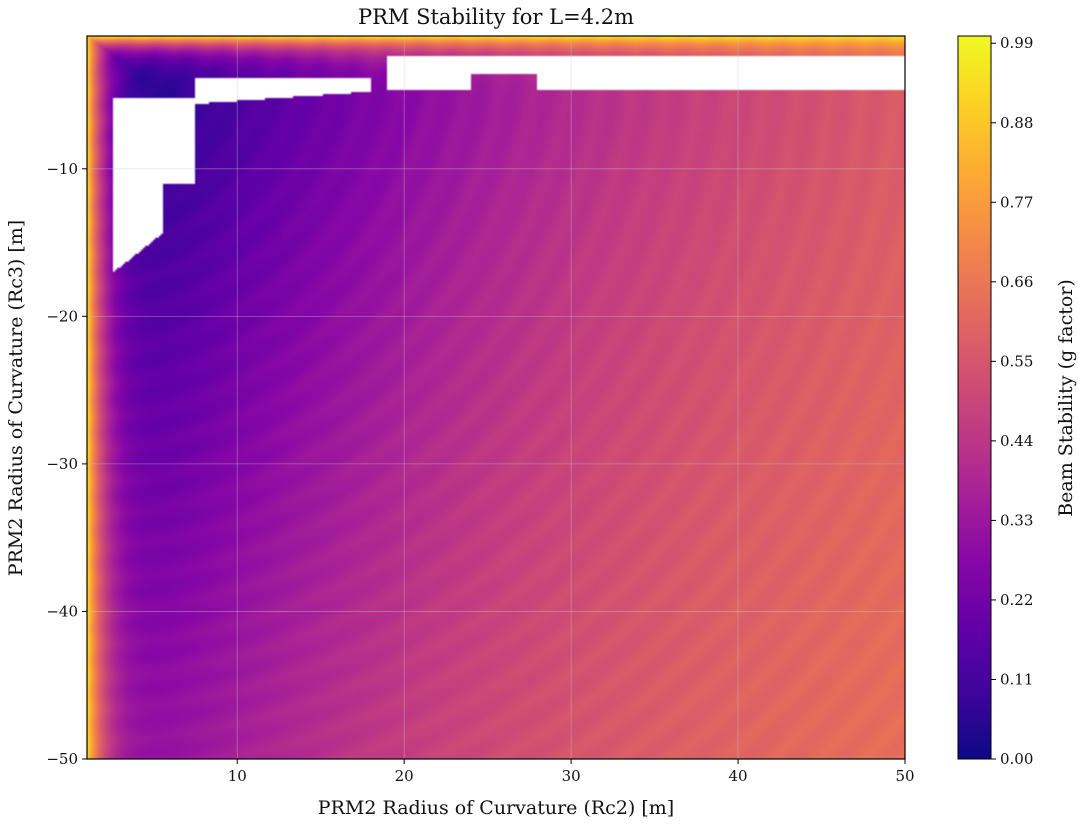 This screenshot has height=827, width=1078. I want to click on x-tick-label: 20, so click(404, 776).